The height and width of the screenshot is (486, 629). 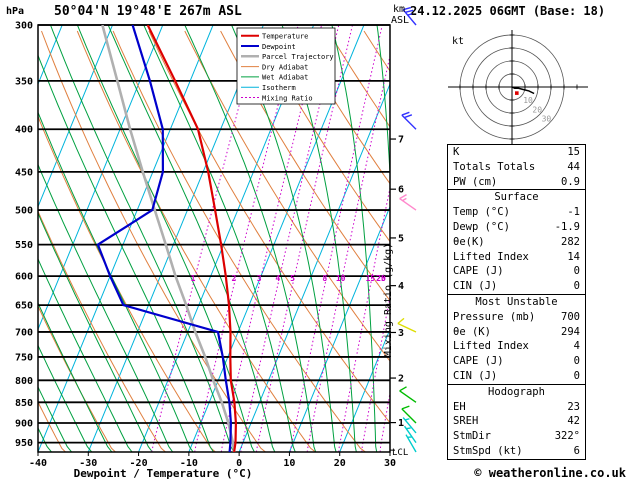 I want to click on index-value: 44, so click(x=573, y=166).